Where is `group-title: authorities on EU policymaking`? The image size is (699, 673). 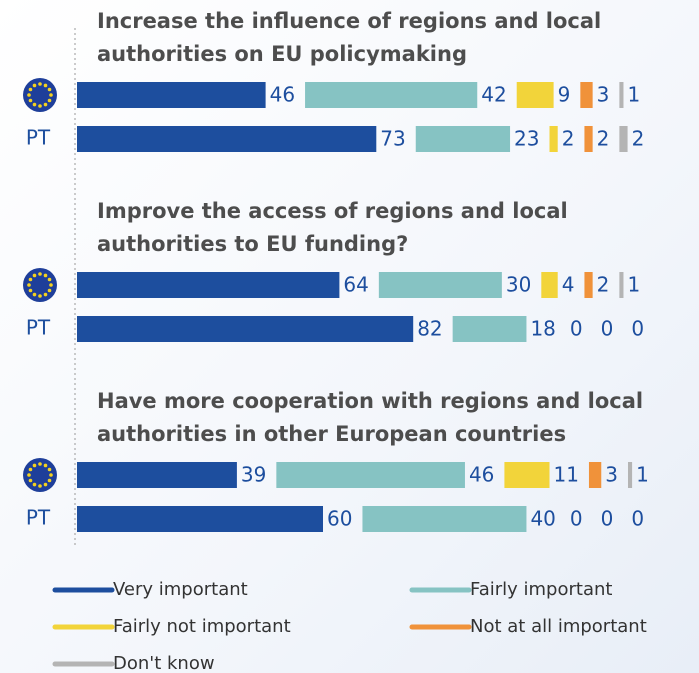 group-title: authorities on EU policymaking is located at coordinates (282, 54).